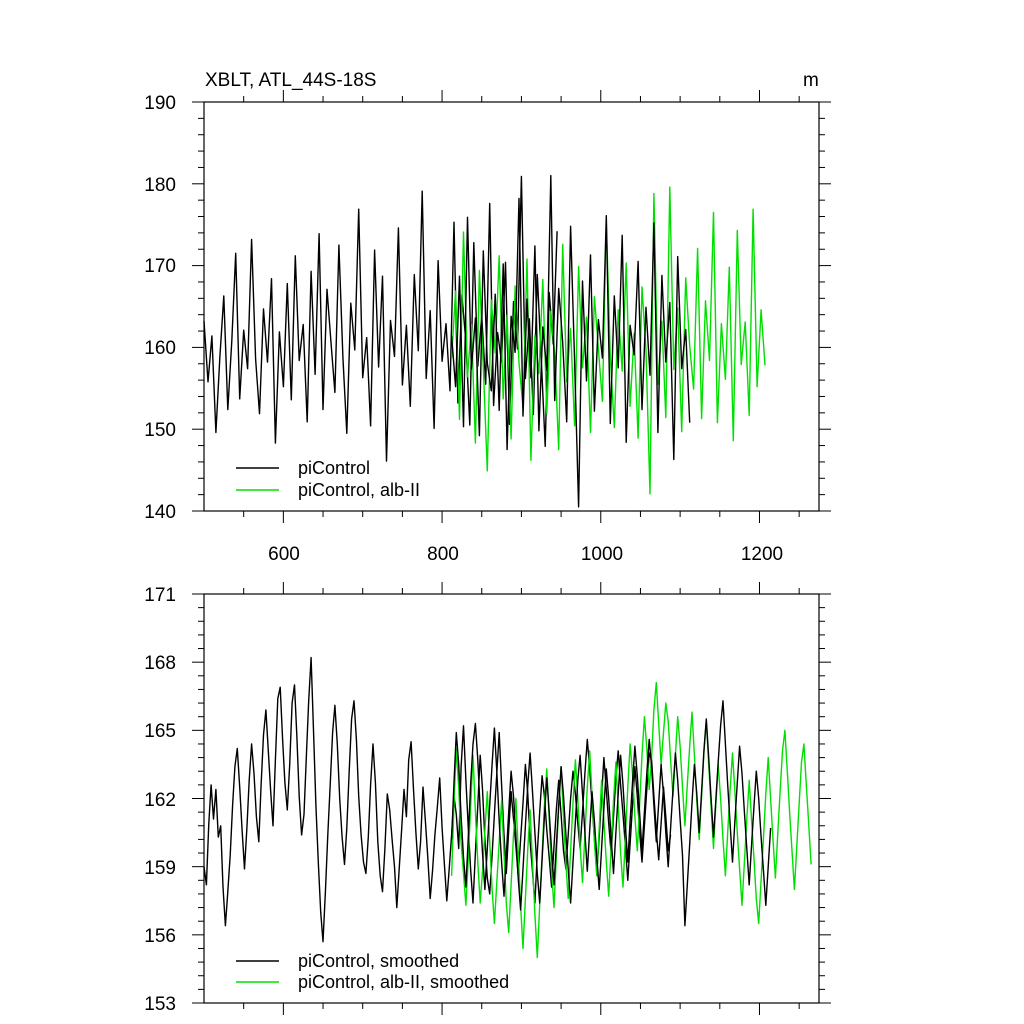  I want to click on legend-label-alb-smoothed: piControl, alb-II, smoothed, so click(403, 982).